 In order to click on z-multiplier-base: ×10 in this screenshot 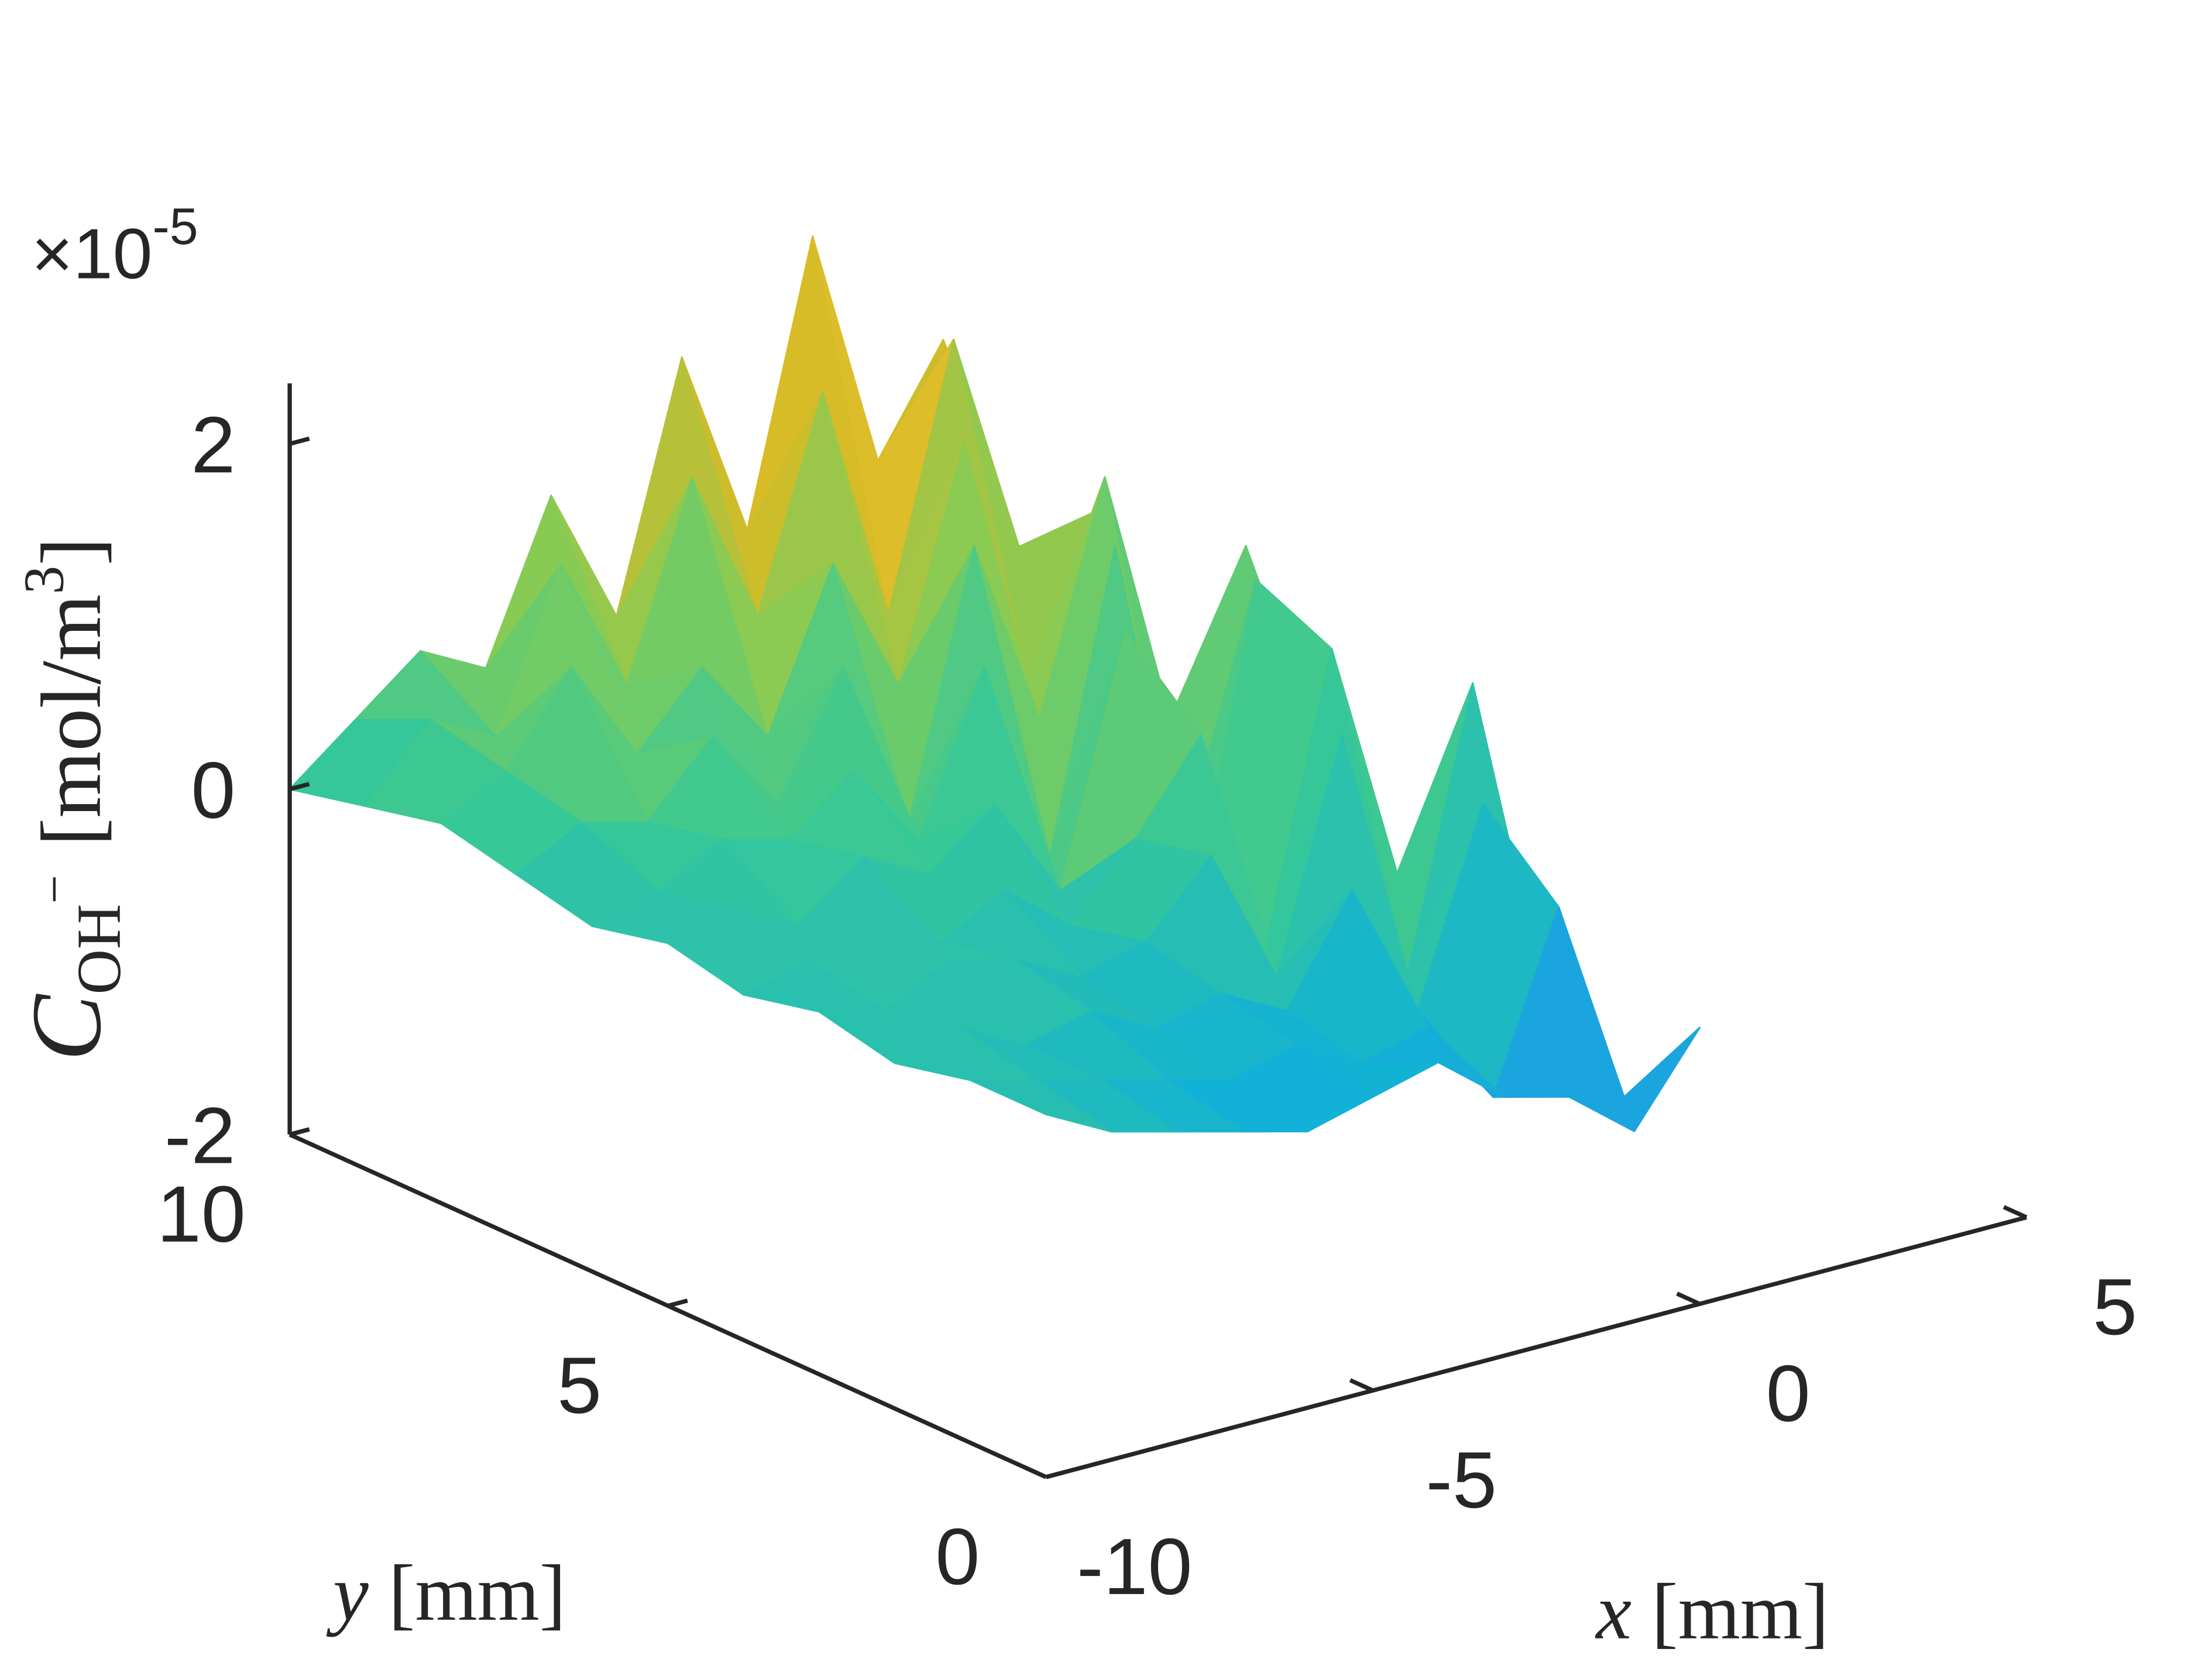, I will do `click(92, 254)`.